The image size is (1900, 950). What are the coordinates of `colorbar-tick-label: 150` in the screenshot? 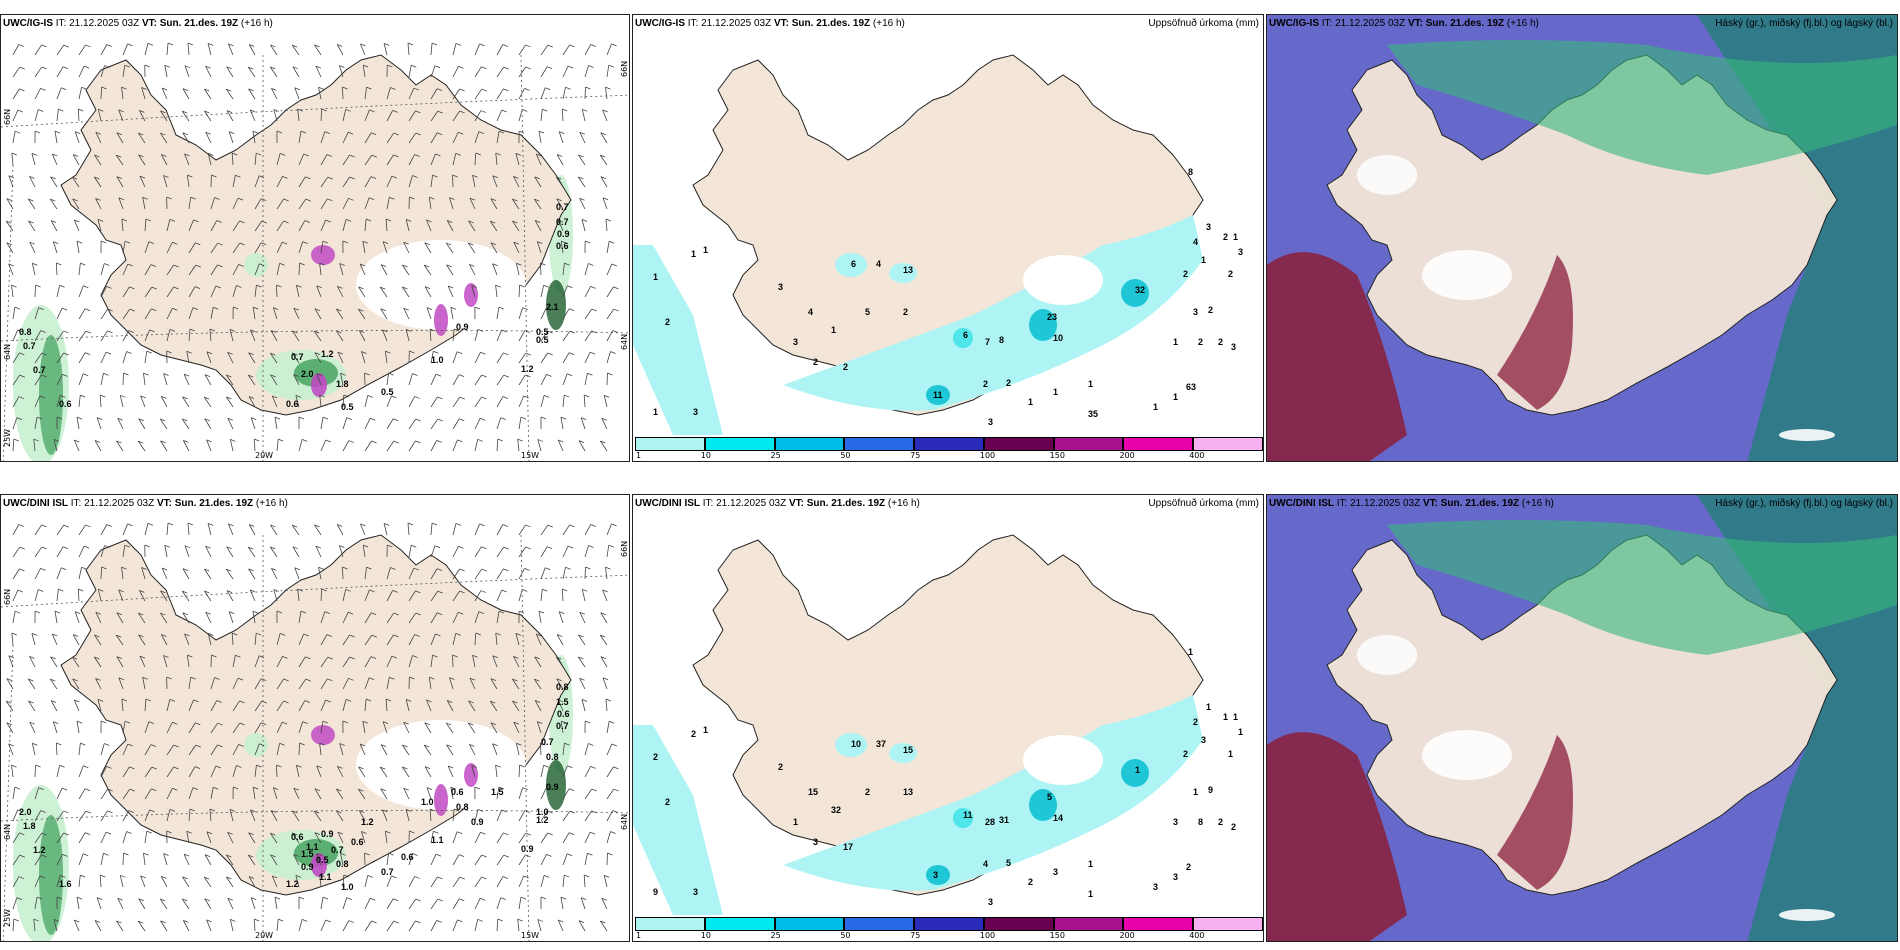 It's located at (1057, 455).